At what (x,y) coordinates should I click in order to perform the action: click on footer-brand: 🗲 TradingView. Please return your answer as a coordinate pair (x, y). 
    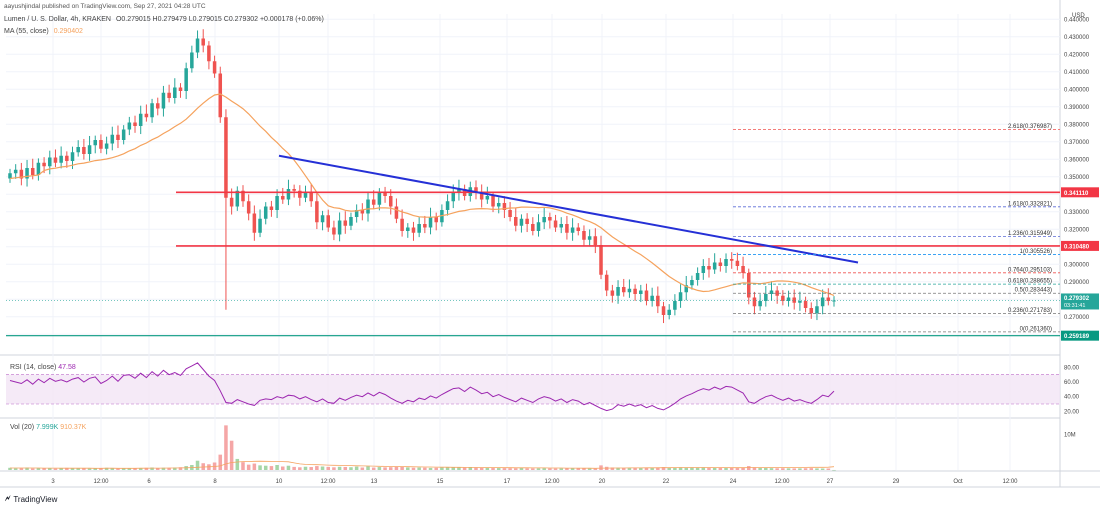
    Looking at the image, I should click on (31, 499).